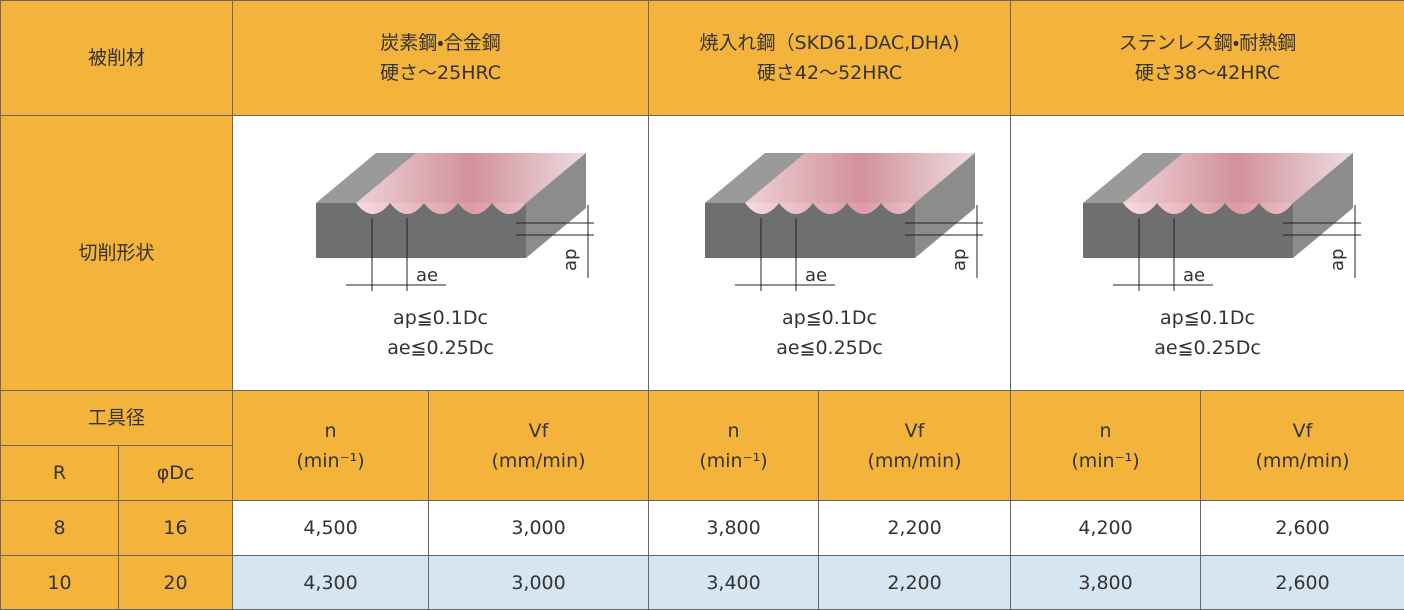 The height and width of the screenshot is (610, 1404). Describe the element at coordinates (117, 418) in the screenshot. I see `tool-label: 工具径` at that location.